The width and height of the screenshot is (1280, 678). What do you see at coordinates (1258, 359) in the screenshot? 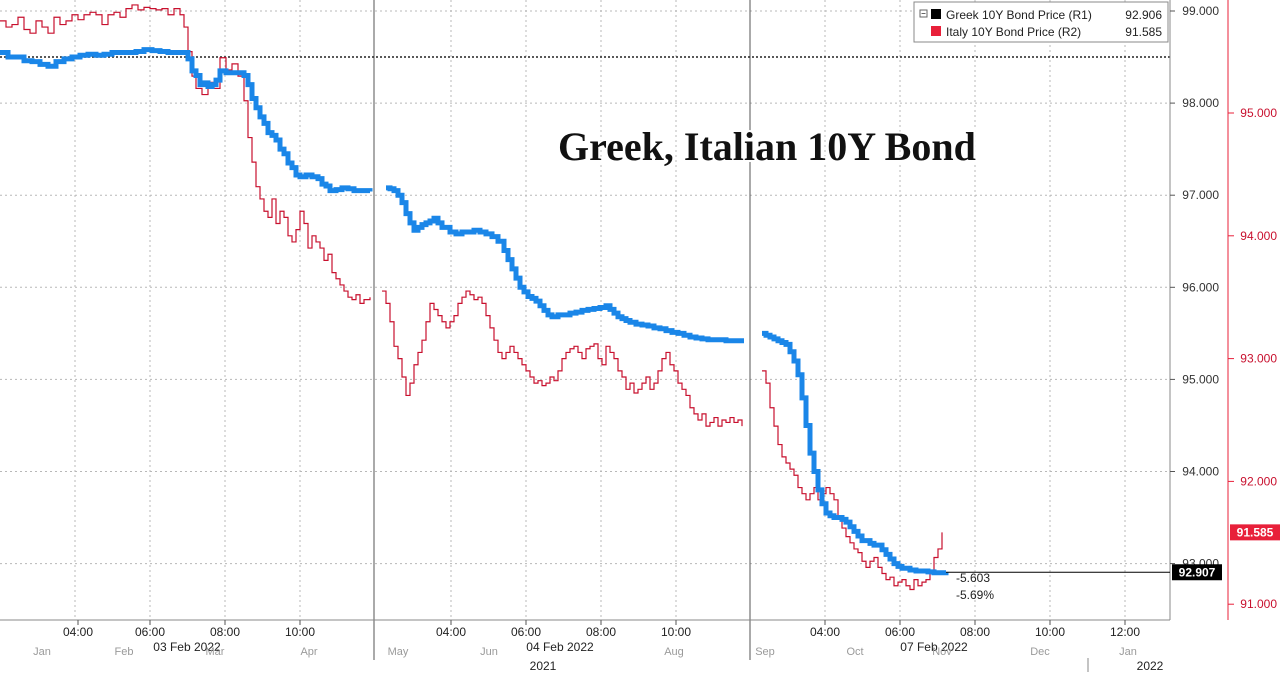
I see `r2-tick-label: 93.000` at bounding box center [1258, 359].